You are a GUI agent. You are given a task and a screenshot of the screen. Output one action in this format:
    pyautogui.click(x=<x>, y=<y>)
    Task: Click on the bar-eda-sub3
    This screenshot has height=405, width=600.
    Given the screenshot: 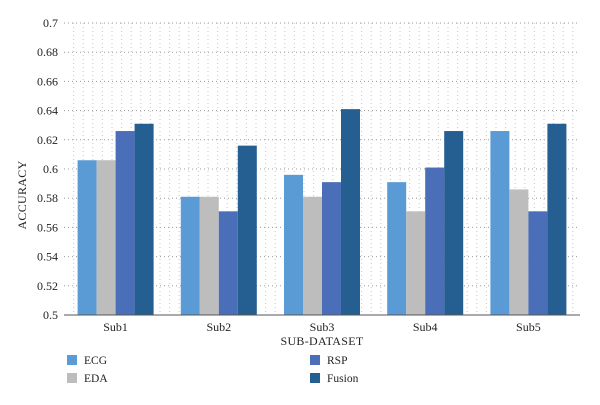 What is the action you would take?
    pyautogui.click(x=312, y=255)
    